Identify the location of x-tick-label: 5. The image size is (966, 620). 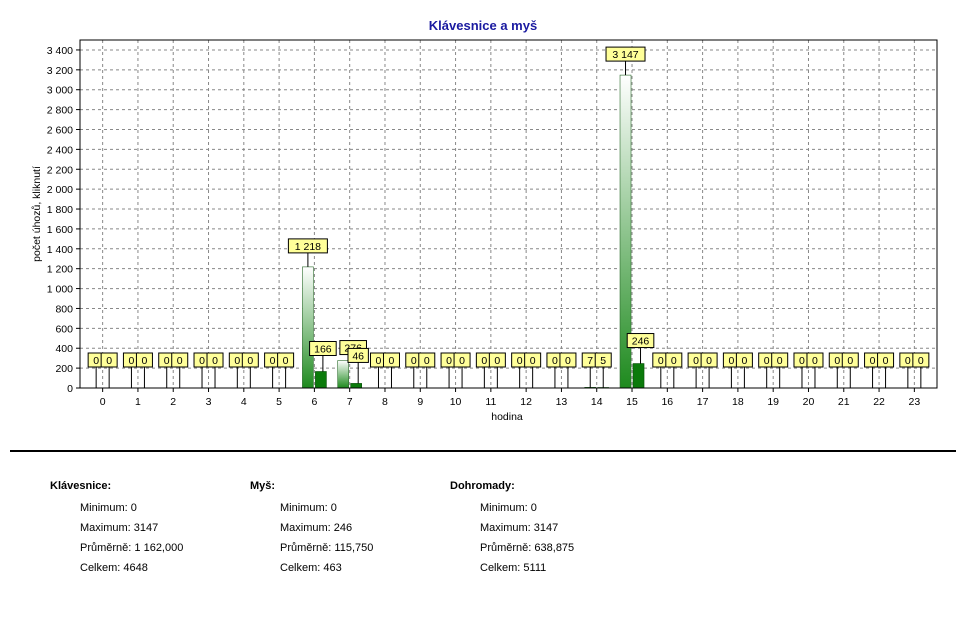
(279, 402).